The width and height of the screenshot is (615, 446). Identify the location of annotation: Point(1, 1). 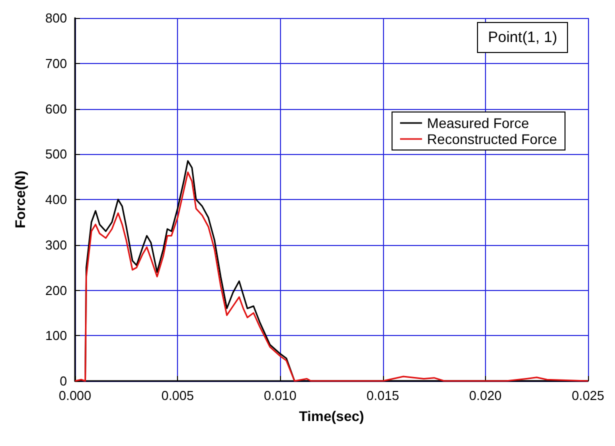
(522, 37).